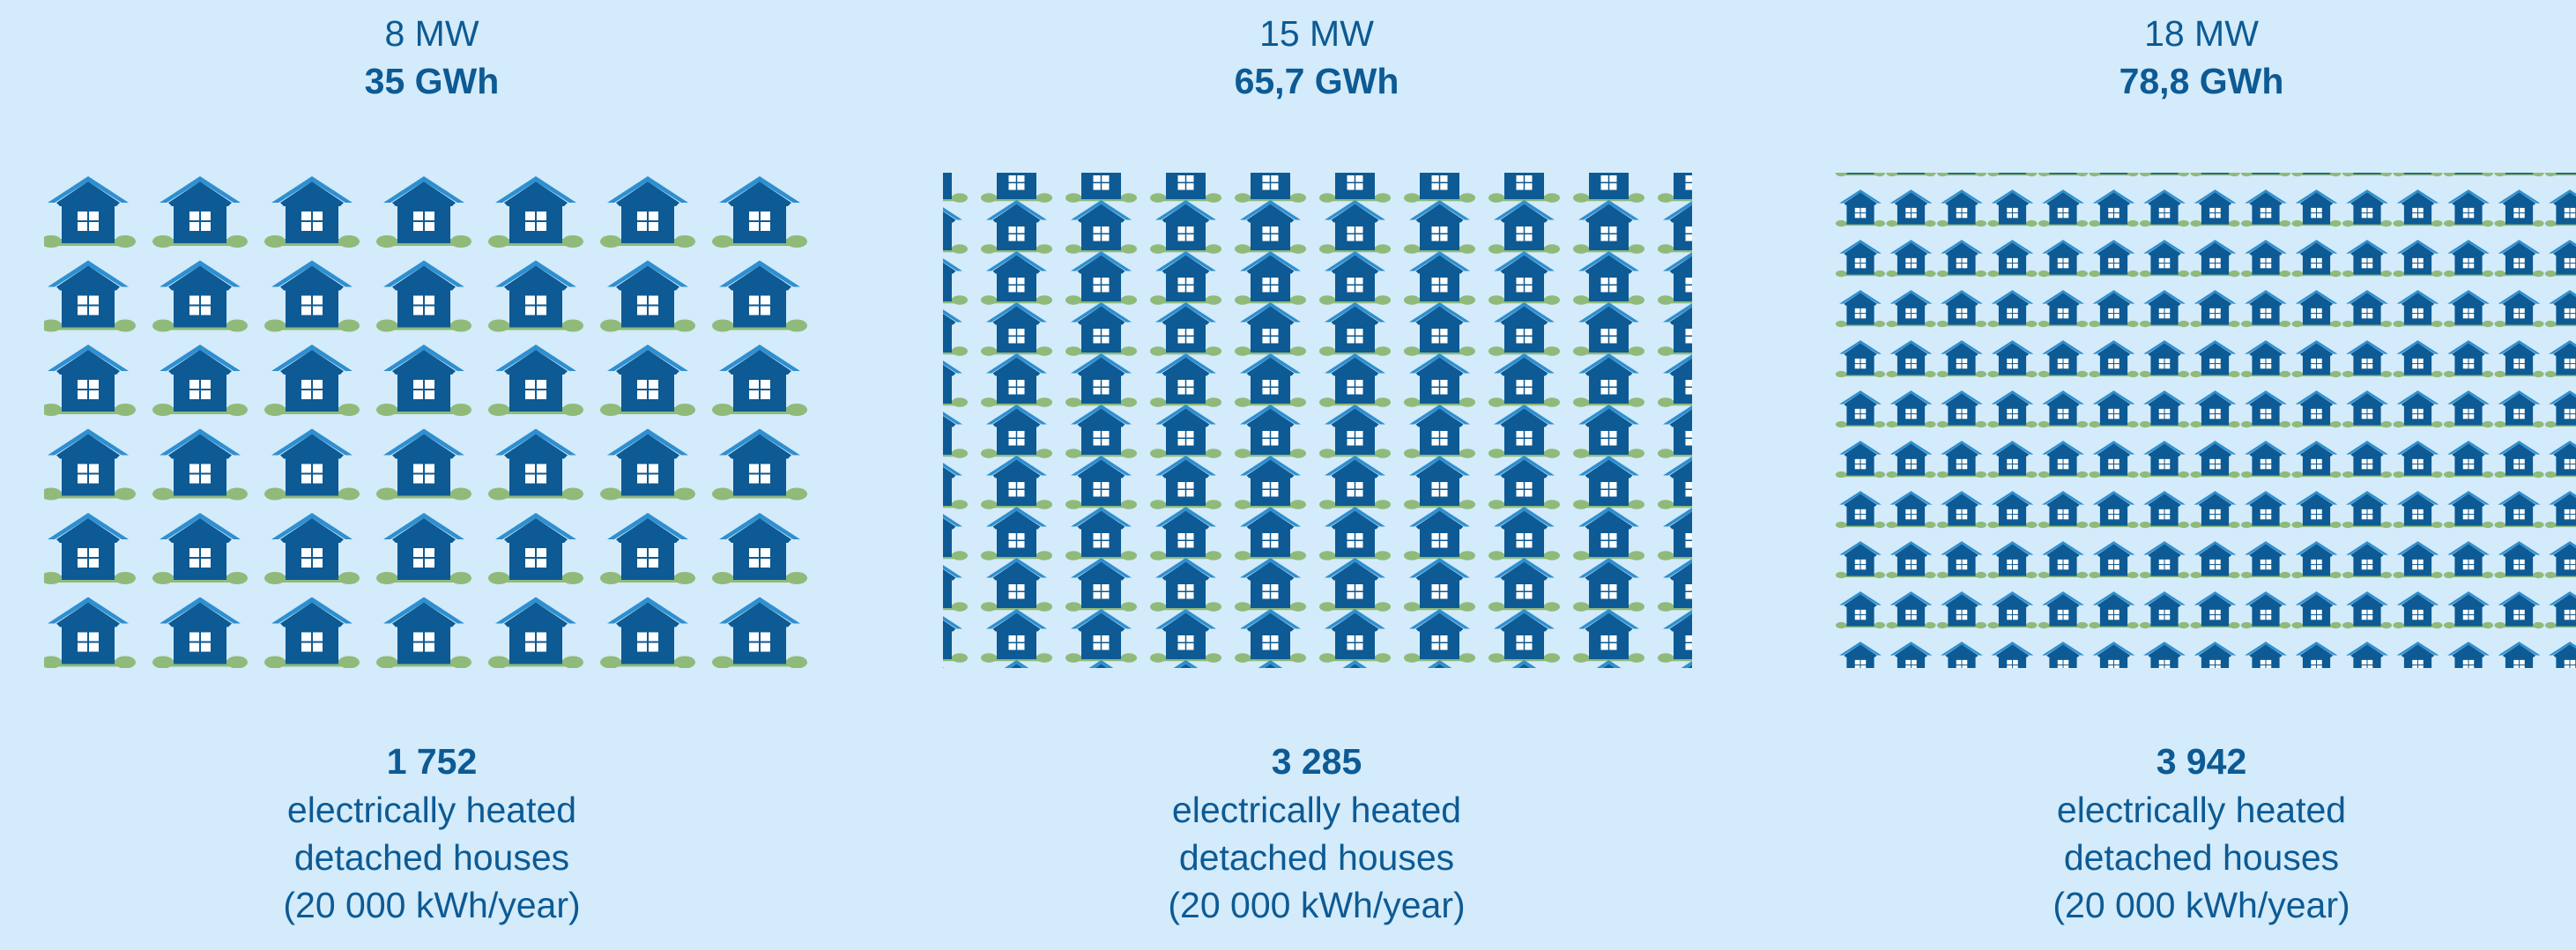  What do you see at coordinates (1316, 81) in the screenshot?
I see `energy-label: 65,7 GWh` at bounding box center [1316, 81].